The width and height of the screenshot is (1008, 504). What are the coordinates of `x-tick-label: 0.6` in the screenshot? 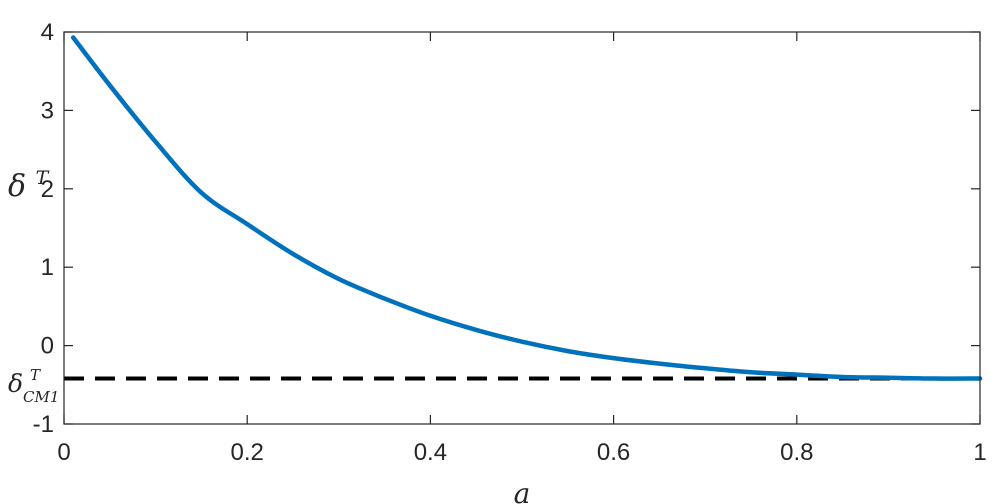 It's located at (613, 452).